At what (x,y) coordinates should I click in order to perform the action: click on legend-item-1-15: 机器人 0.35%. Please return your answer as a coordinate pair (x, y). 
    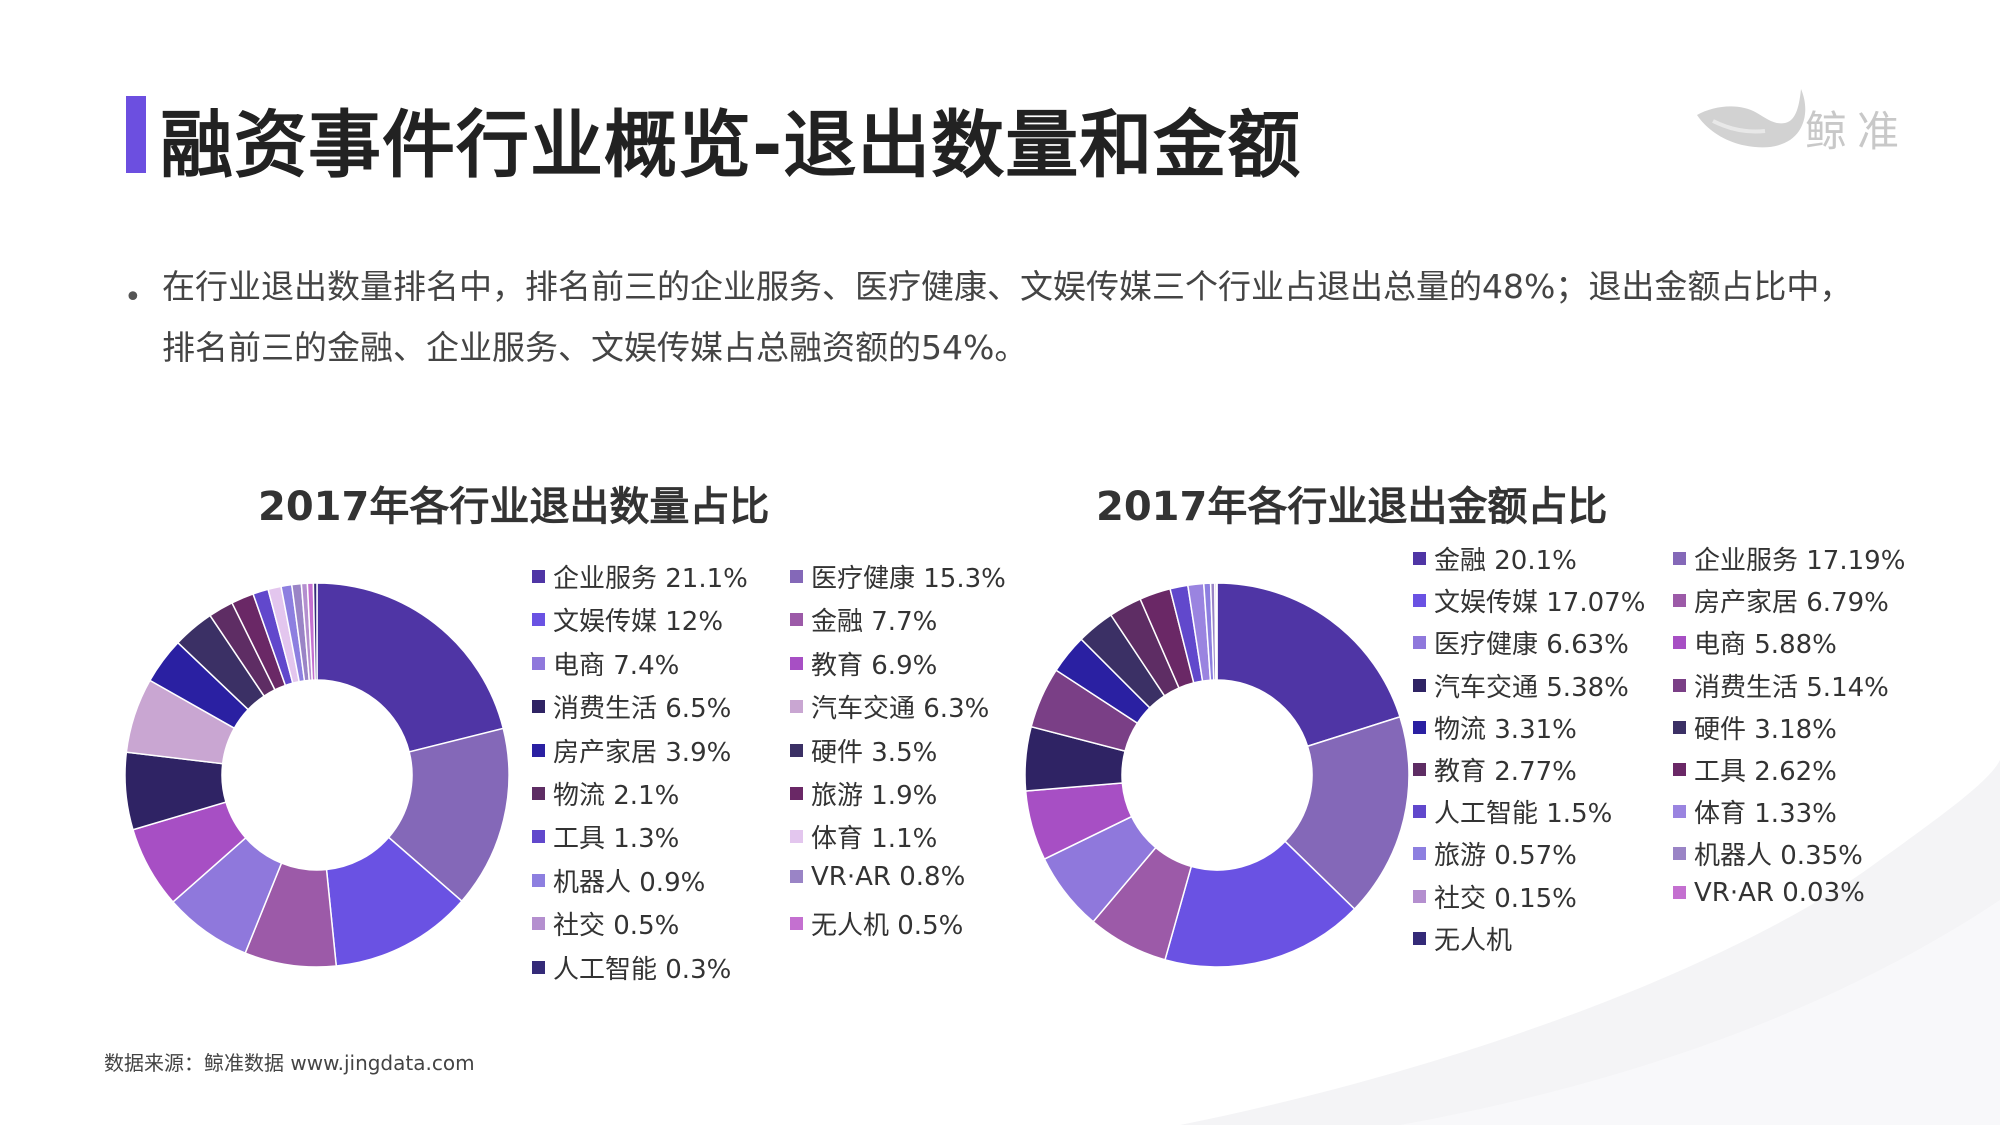
    Looking at the image, I should click on (1768, 853).